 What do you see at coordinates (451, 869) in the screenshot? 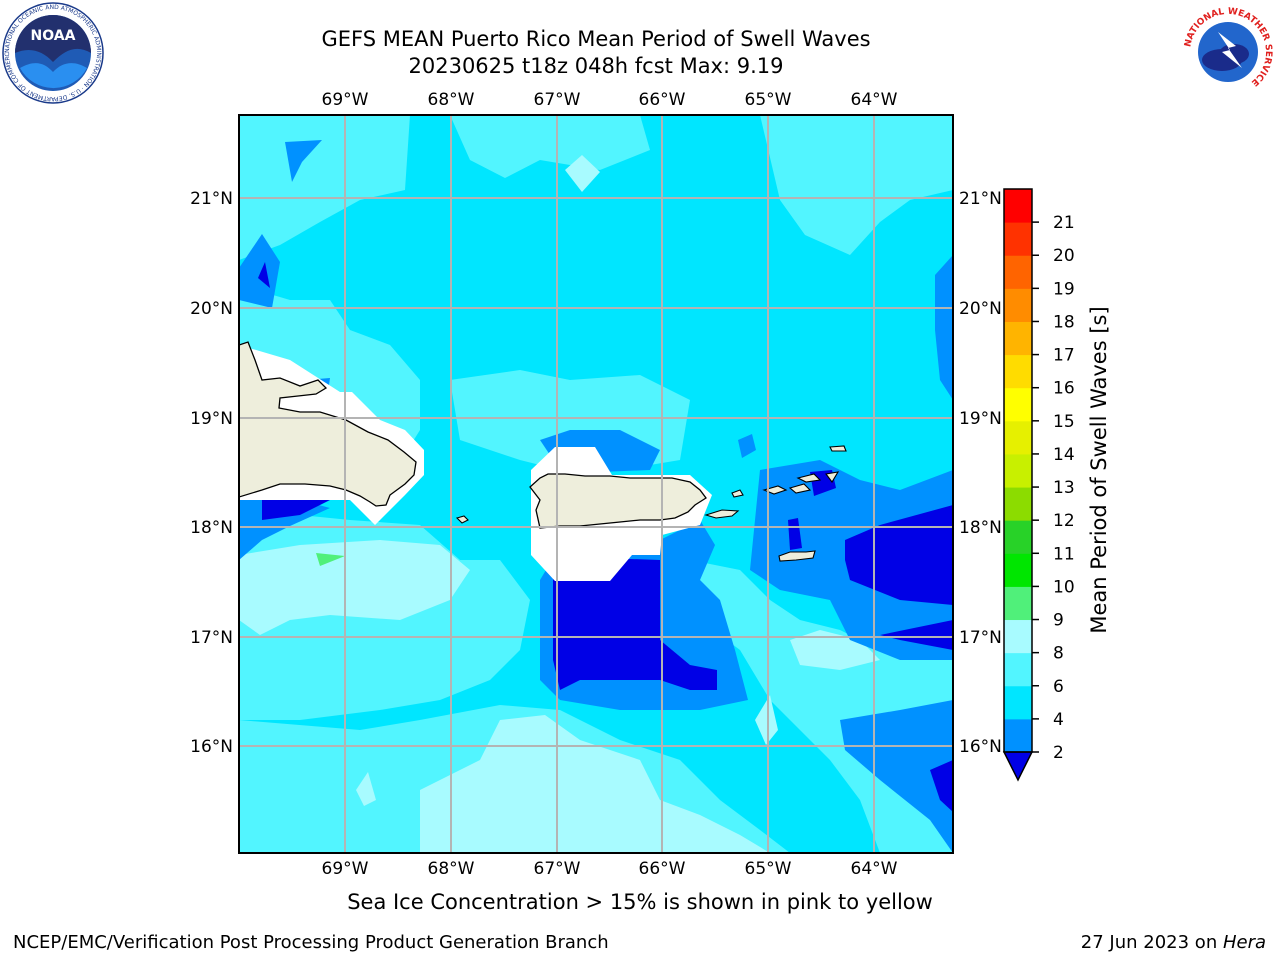
I see `lon-label-bottom: 68°W` at bounding box center [451, 869].